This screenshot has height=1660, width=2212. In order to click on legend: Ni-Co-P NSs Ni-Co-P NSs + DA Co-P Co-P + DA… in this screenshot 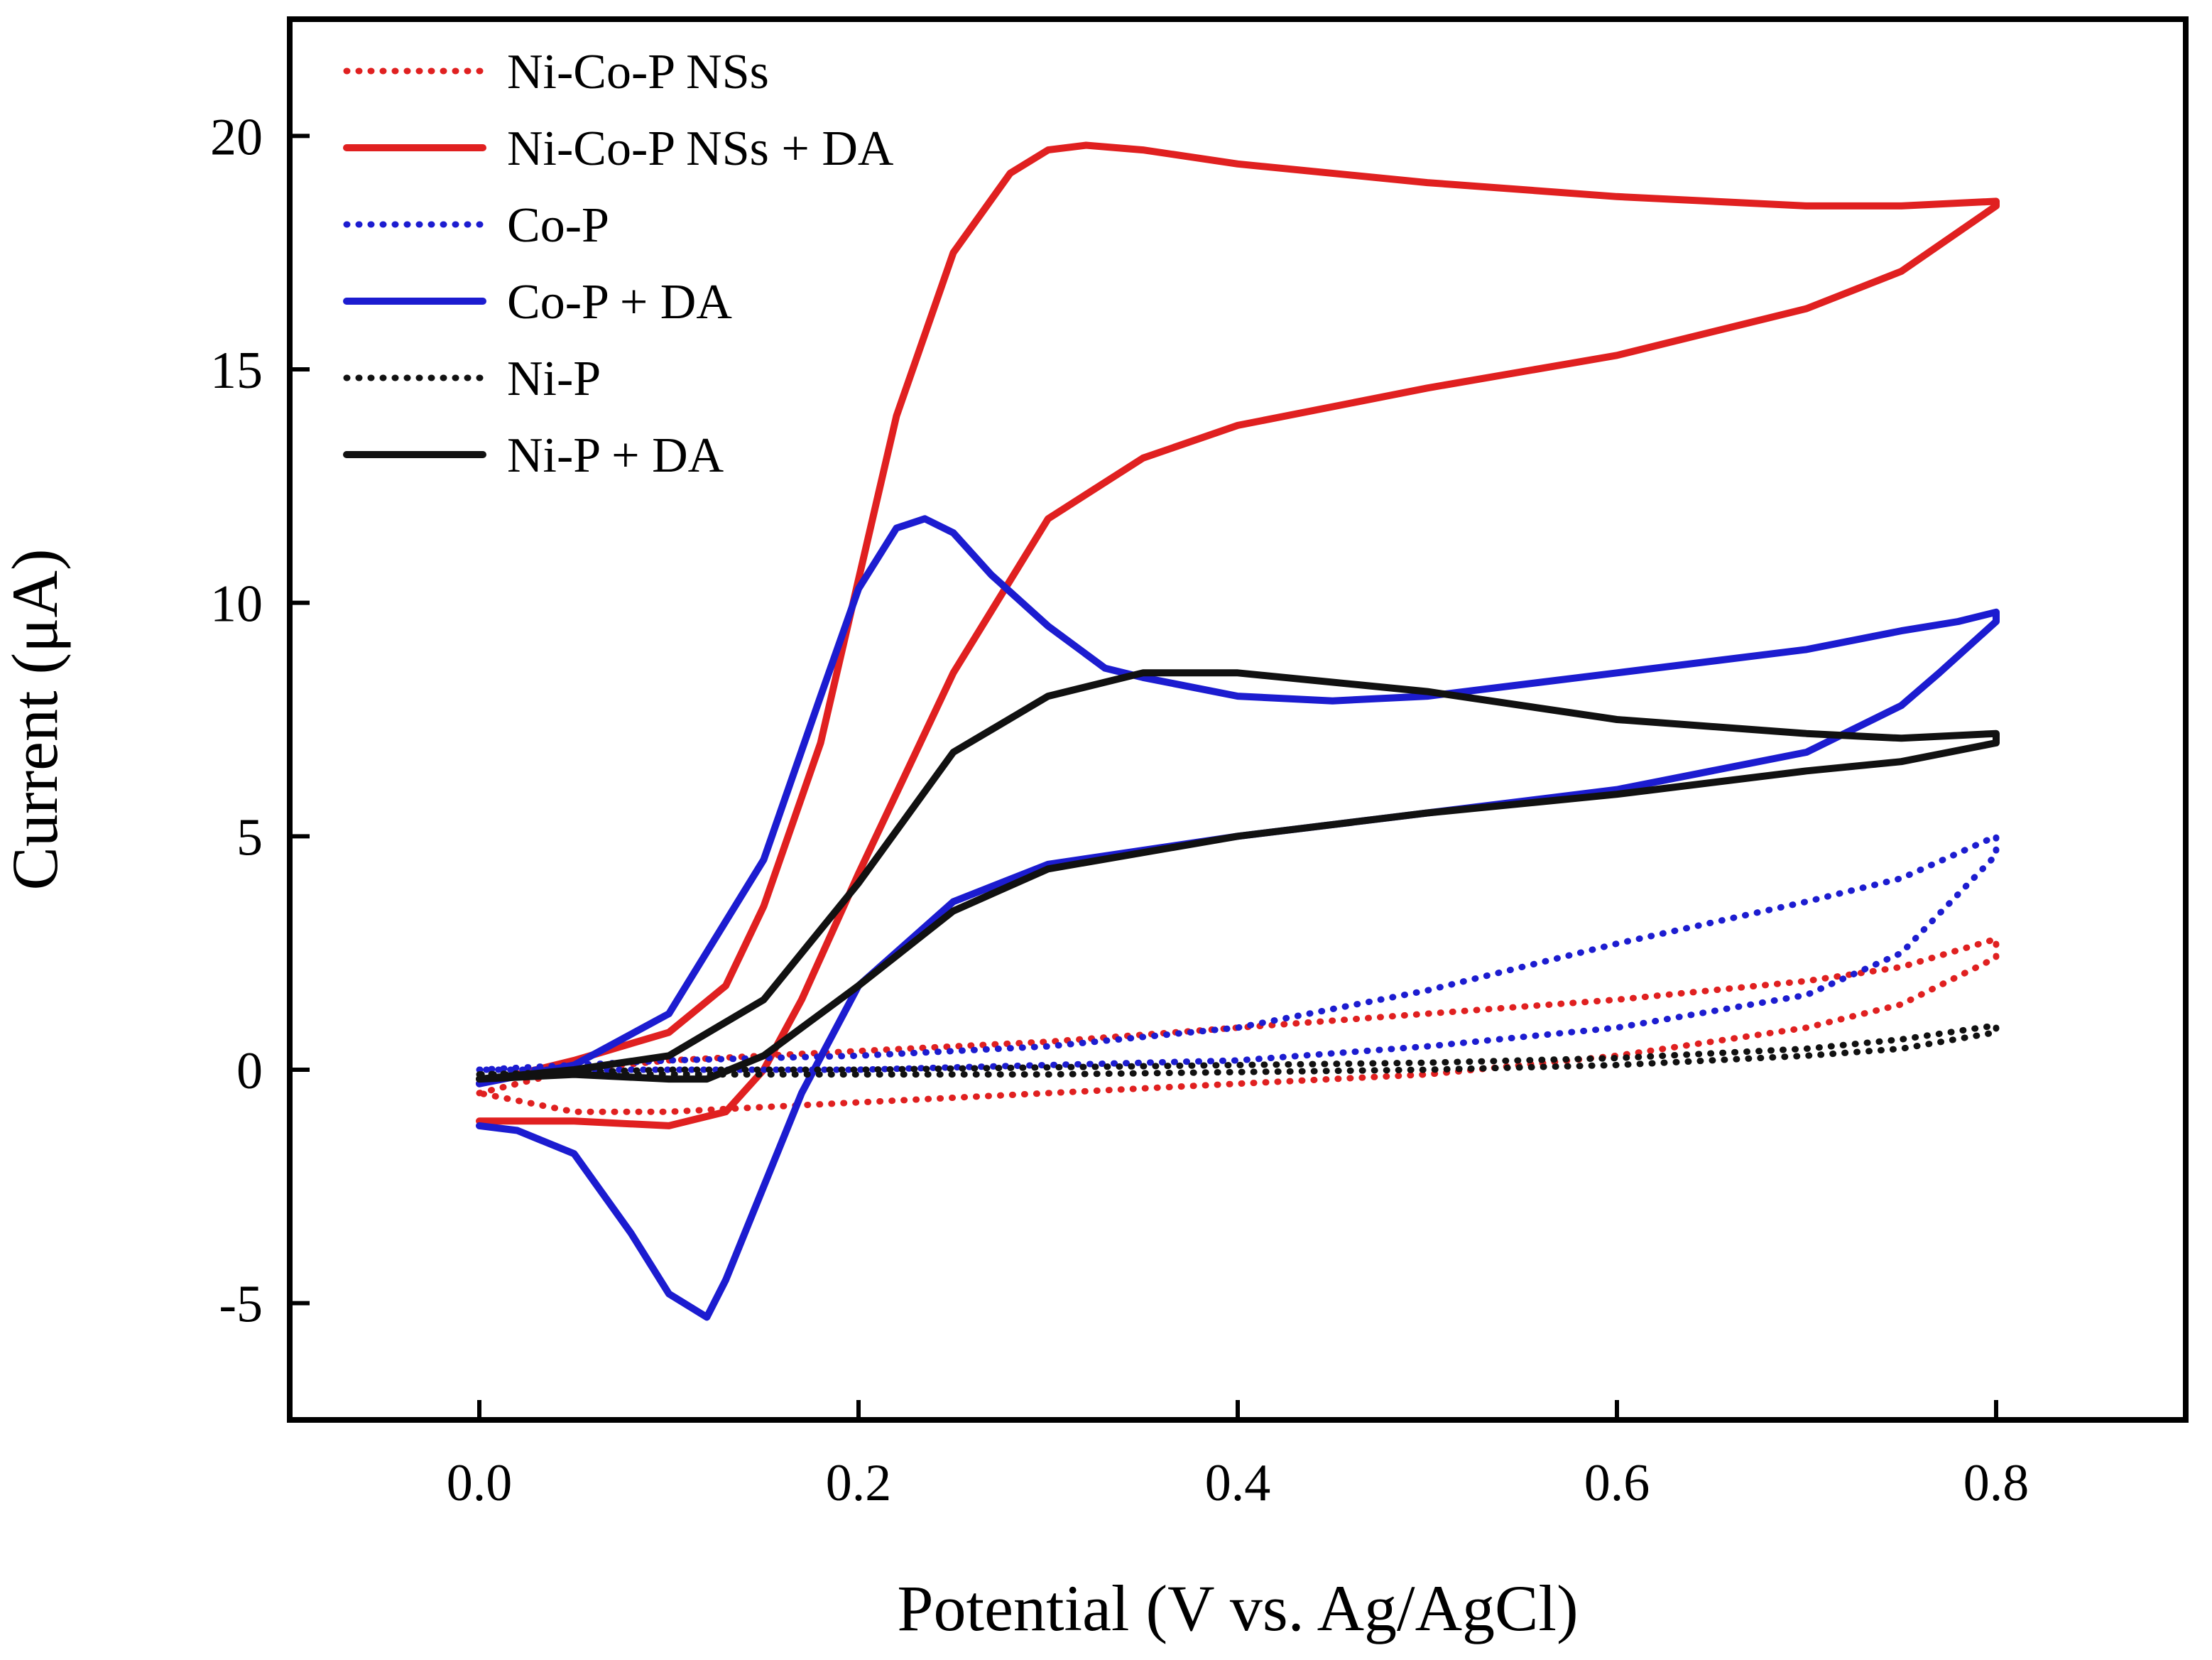, I will do `click(618, 264)`.